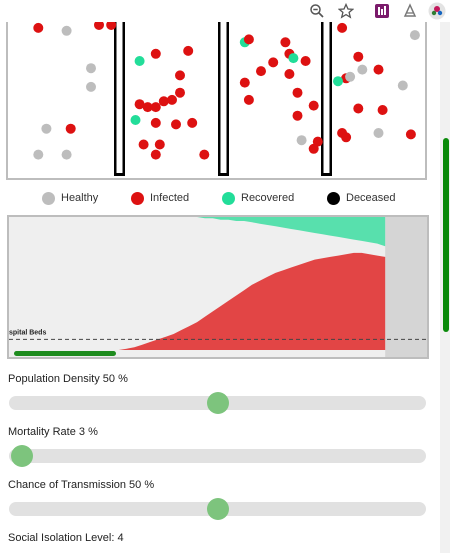  Describe the element at coordinates (410, 11) in the screenshot. I see `pdf-extension-icon` at that location.